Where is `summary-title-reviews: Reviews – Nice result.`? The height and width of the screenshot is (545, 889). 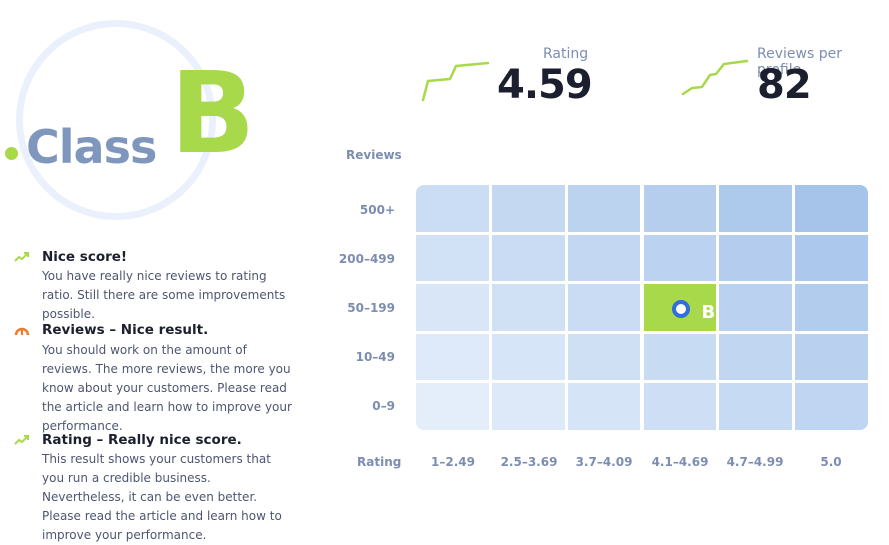
summary-title-reviews: Reviews – Nice result. is located at coordinates (125, 330).